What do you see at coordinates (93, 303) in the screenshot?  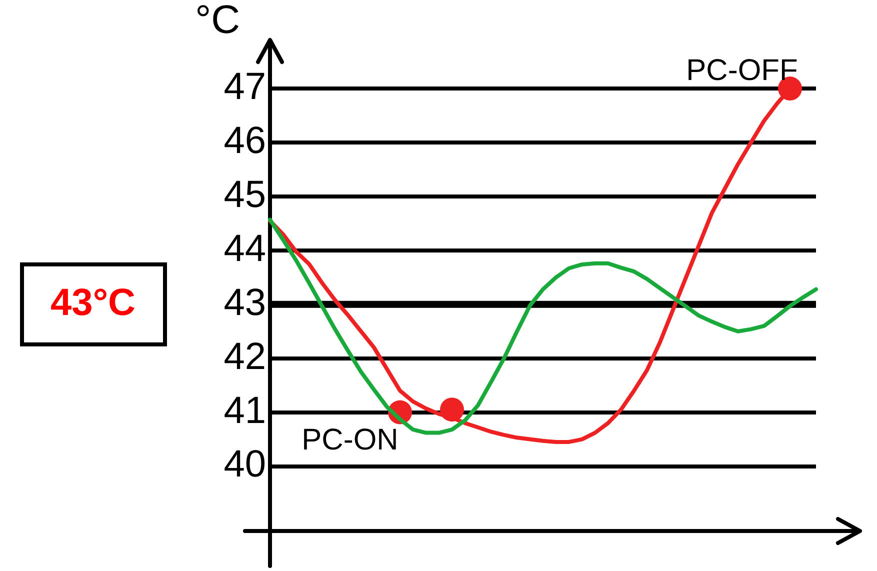 I see `text: 43°C` at bounding box center [93, 303].